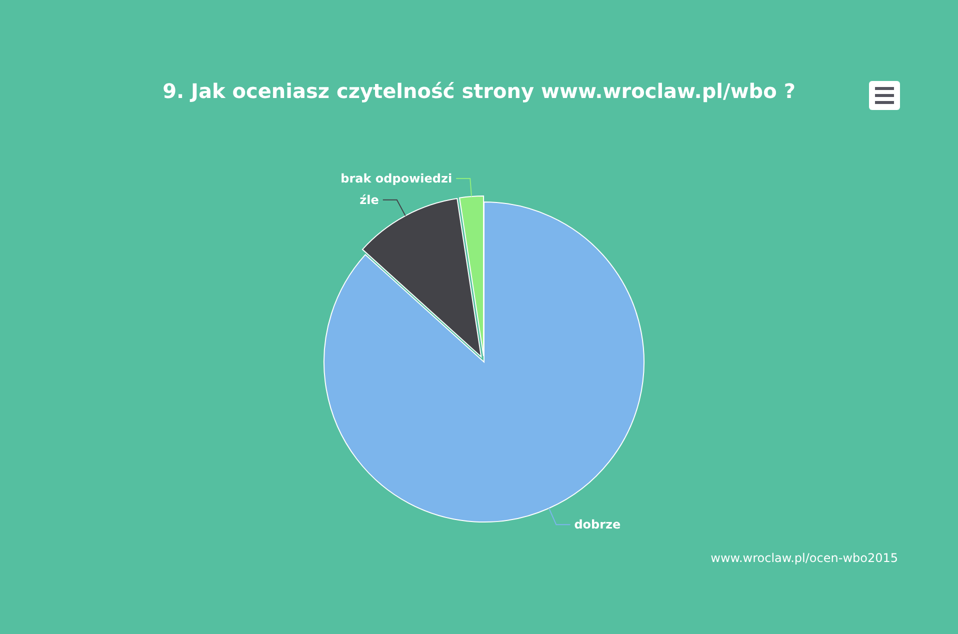 Image resolution: width=958 pixels, height=634 pixels. What do you see at coordinates (369, 199) in the screenshot?
I see `slice-label: źle` at bounding box center [369, 199].